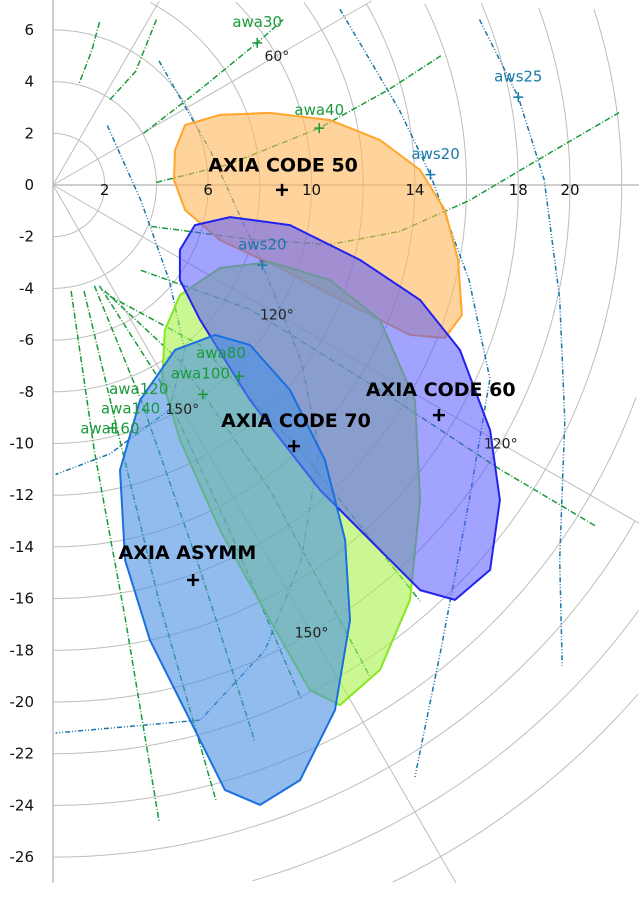 The width and height of the screenshot is (640, 905). I want to click on x-tick-label: 6, so click(208, 190).